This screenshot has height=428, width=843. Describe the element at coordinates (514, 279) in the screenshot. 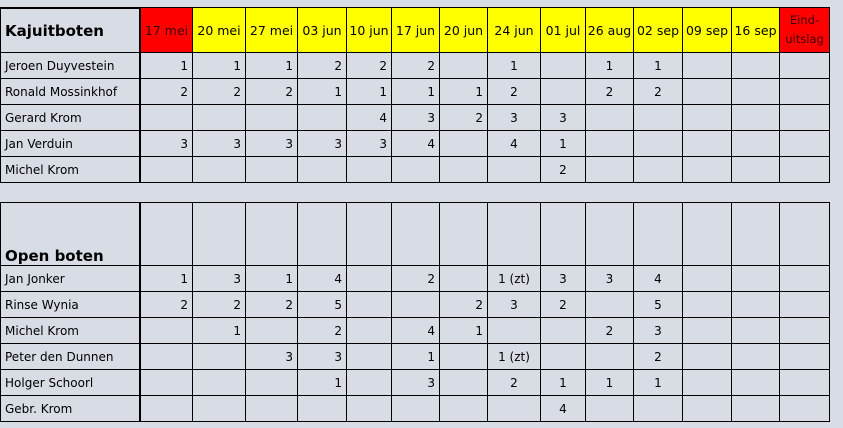

I see `score-cell: 1 (zt)` at that location.